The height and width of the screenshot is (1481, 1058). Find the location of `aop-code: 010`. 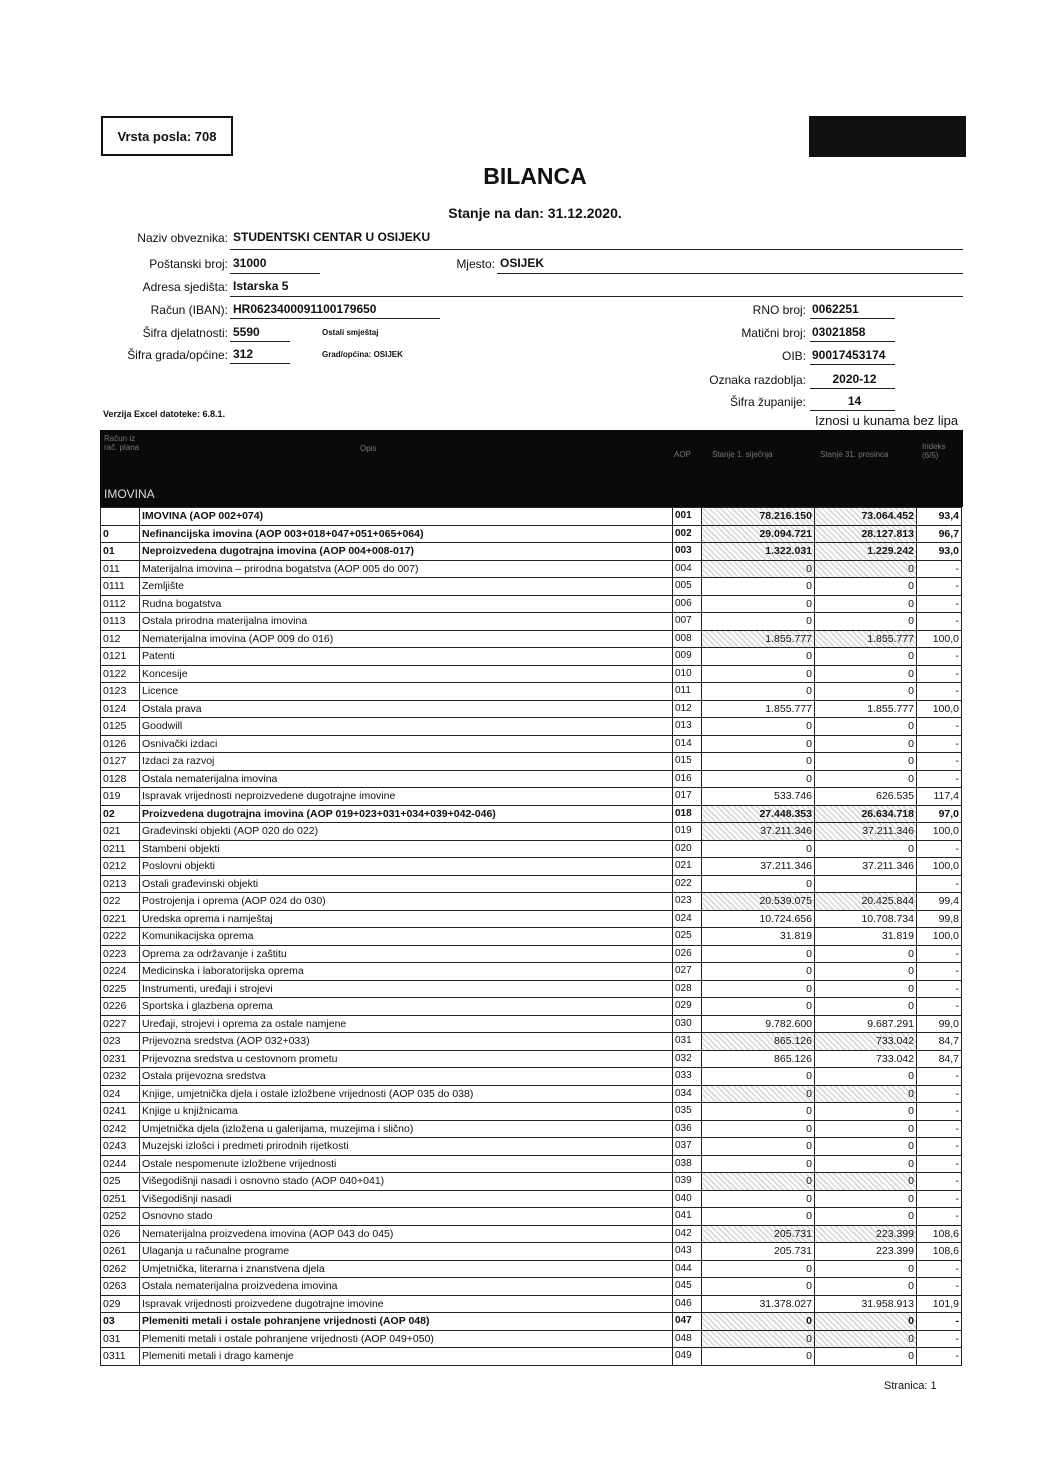

aop-code: 010 is located at coordinates (687, 673).